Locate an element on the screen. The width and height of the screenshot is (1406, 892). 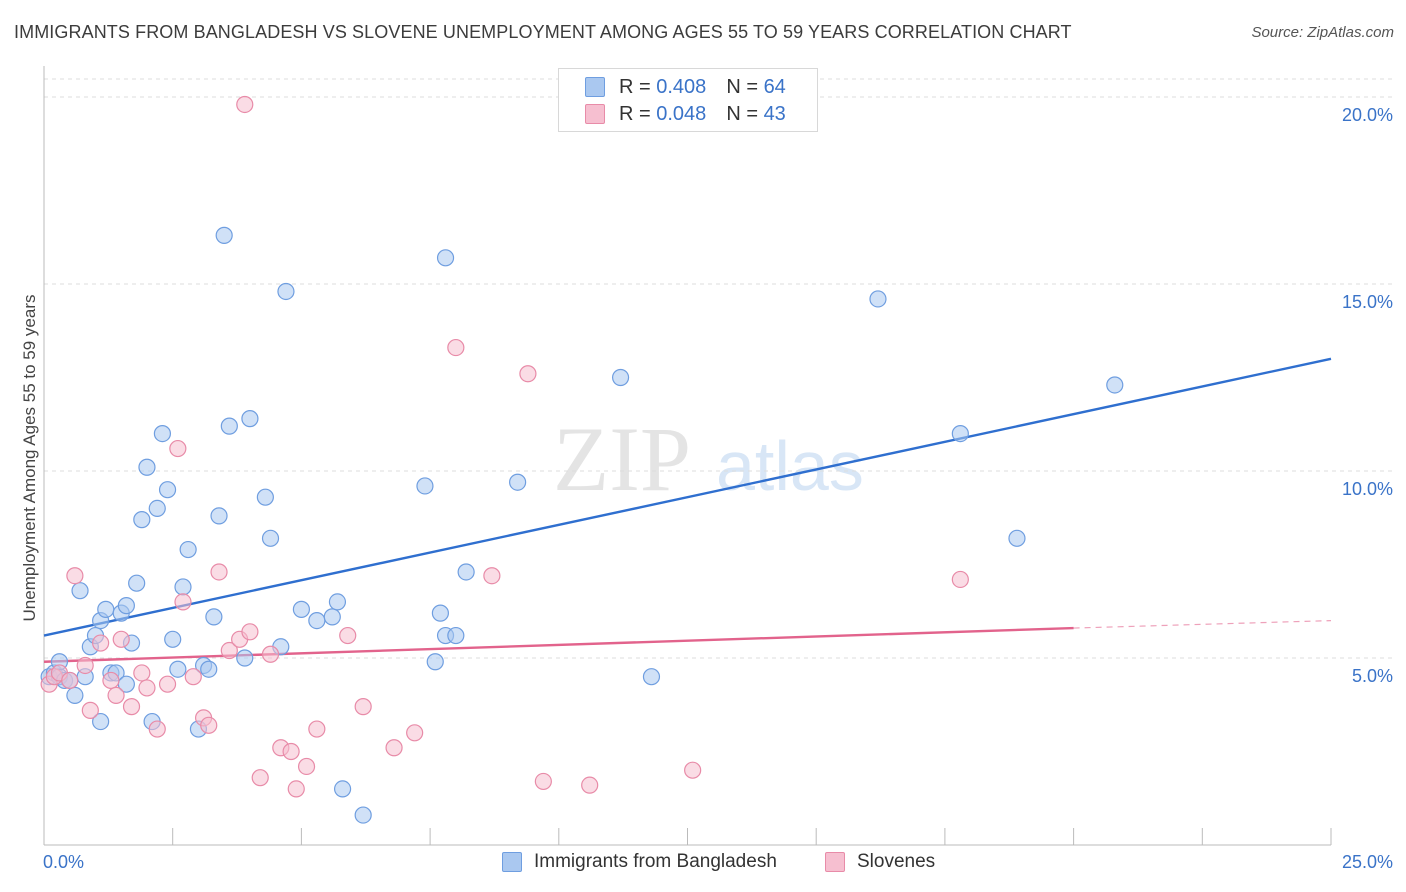
y-tick-label: 10.0% is located at coordinates (1367, 489).